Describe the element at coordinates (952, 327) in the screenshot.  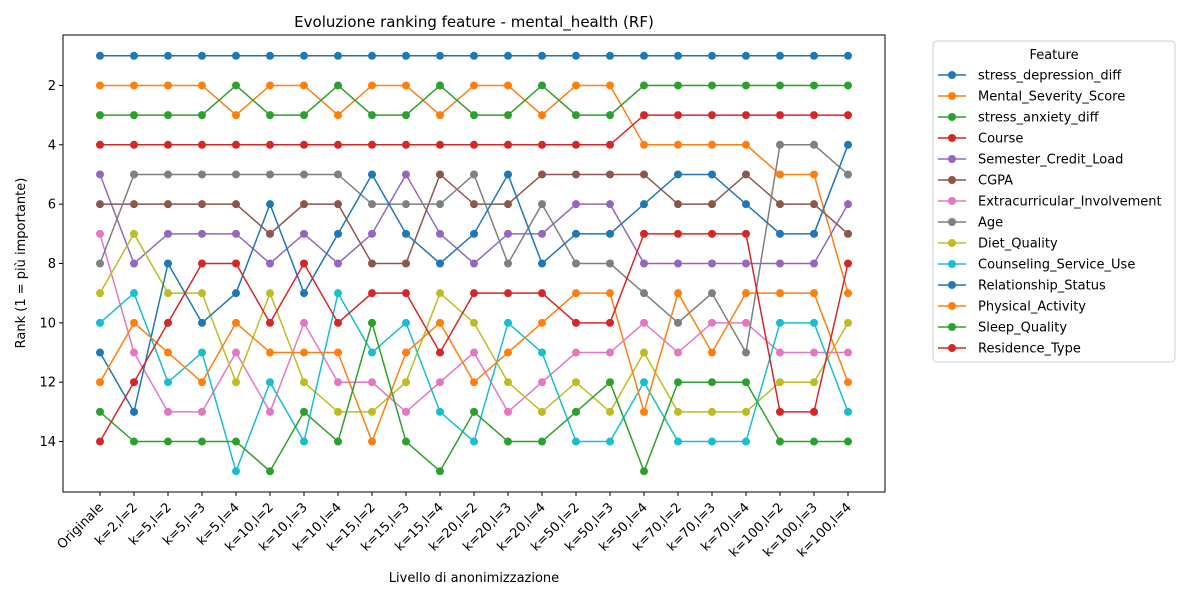
I see `legend-marker-Sleep_Quality` at that location.